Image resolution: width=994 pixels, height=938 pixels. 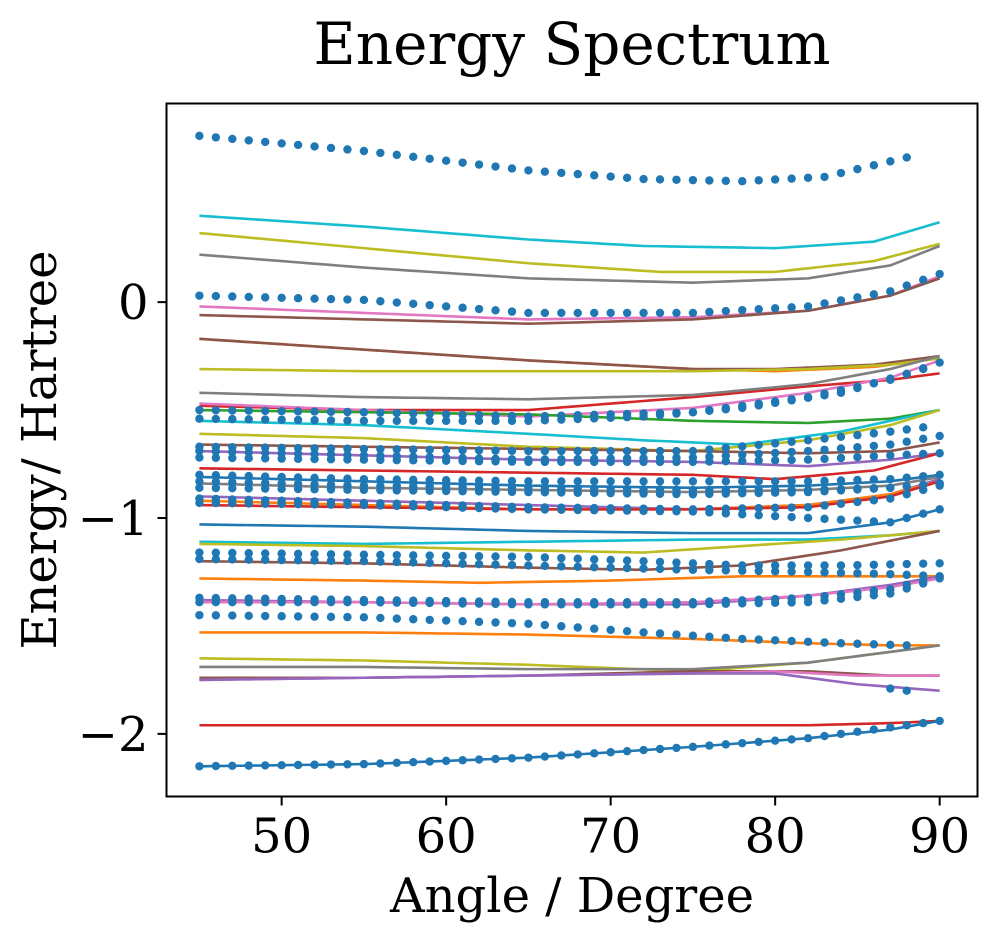 I want to click on x-tick-label: 60, so click(x=446, y=837).